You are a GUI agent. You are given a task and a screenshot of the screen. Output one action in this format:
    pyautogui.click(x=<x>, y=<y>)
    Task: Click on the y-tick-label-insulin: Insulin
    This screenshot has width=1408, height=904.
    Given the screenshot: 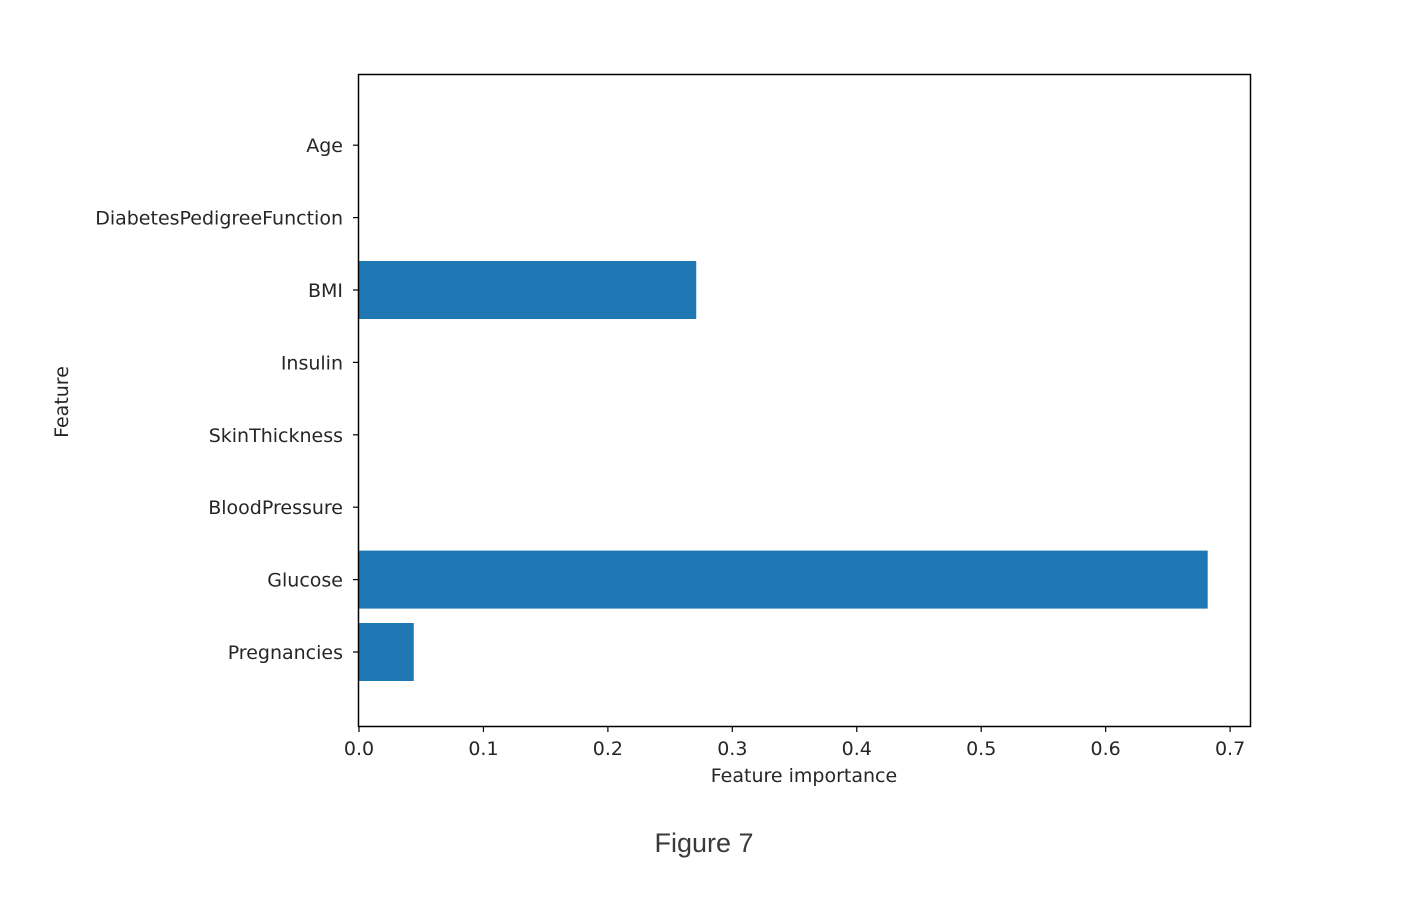 What is the action you would take?
    pyautogui.click(x=312, y=363)
    